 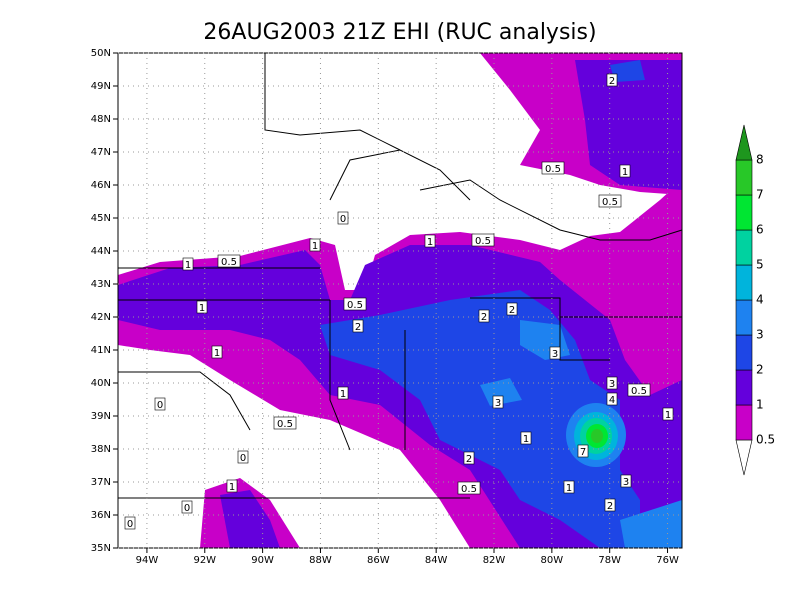 I want to click on colorbar-label: 0.5, so click(x=765, y=440).